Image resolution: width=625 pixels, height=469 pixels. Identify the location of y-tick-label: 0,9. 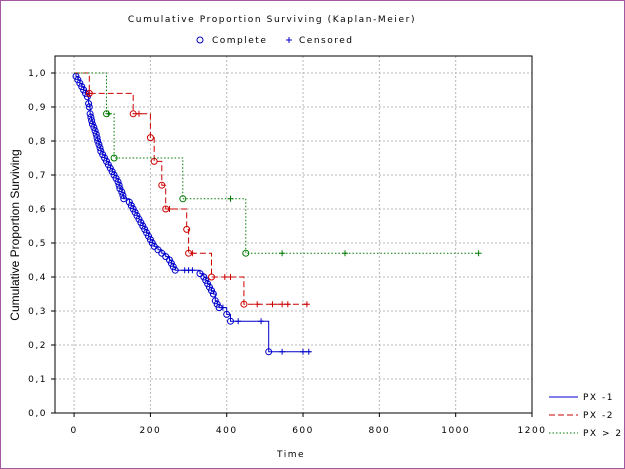
(37, 108).